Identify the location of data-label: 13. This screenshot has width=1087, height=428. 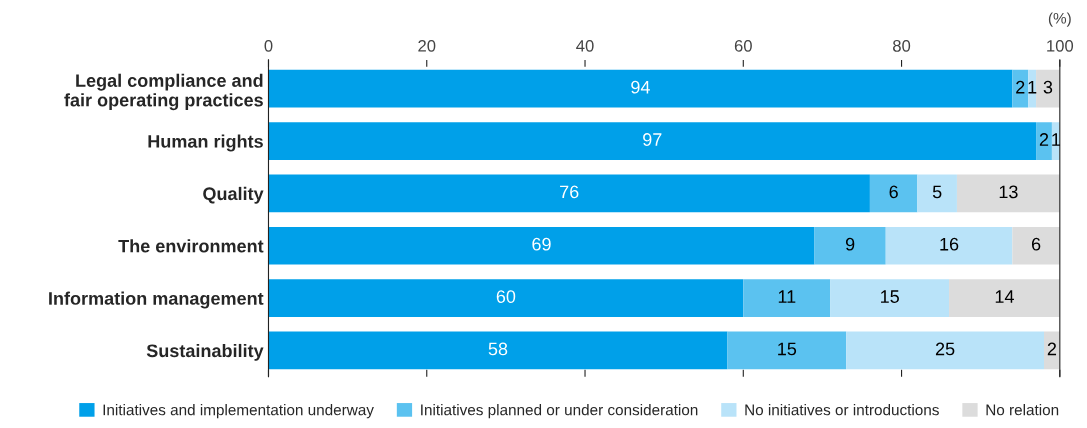
(1008, 192).